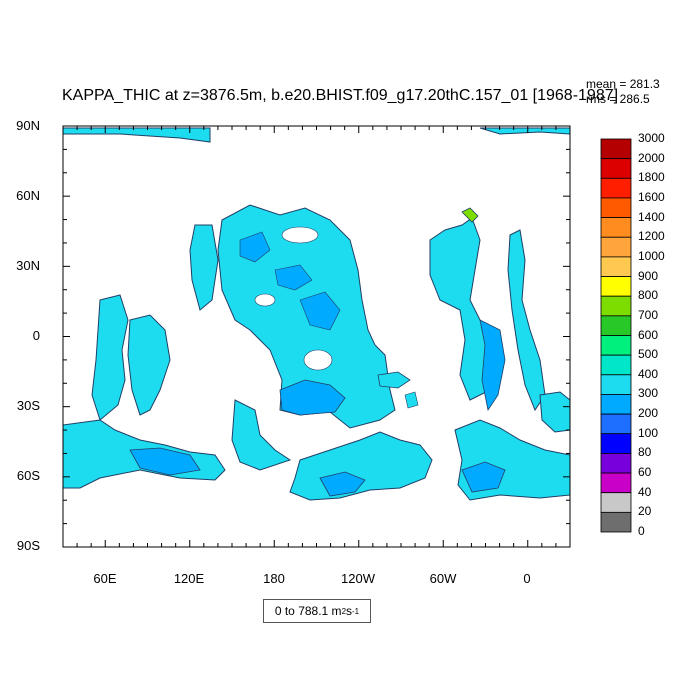  I want to click on indian-ocean-west, so click(110, 357).